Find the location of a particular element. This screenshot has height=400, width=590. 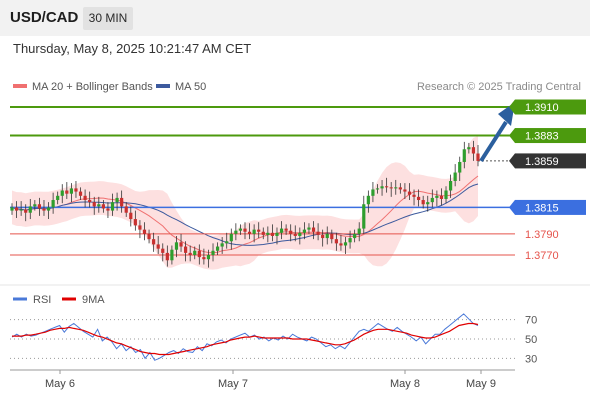

minor-support-label: 1.3790 is located at coordinates (542, 235).